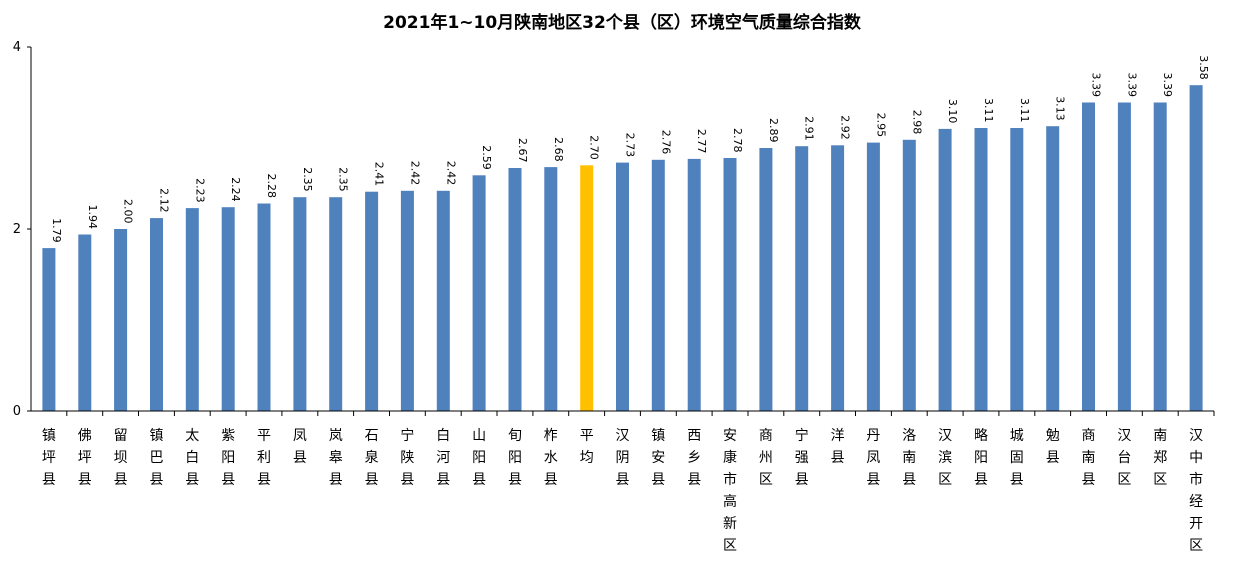  I want to click on data-label: 2.68, so click(558, 149).